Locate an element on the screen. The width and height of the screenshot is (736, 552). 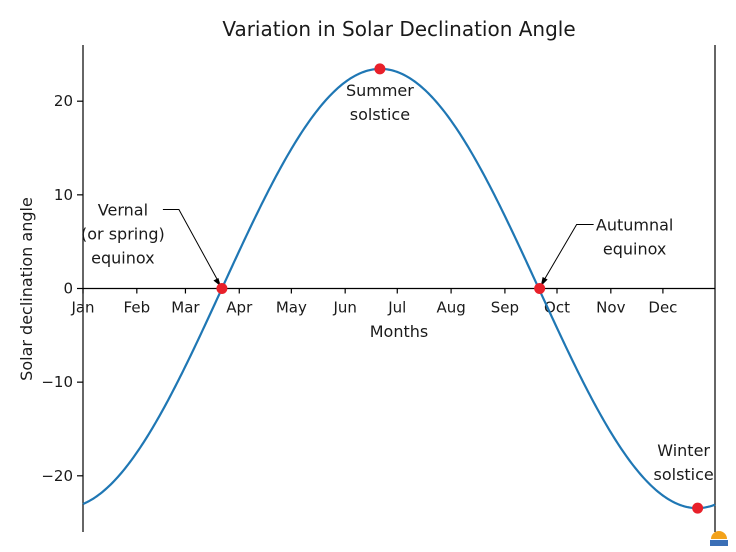
y-ticks: 20 10 0 −10 −20 is located at coordinates (62, 288).